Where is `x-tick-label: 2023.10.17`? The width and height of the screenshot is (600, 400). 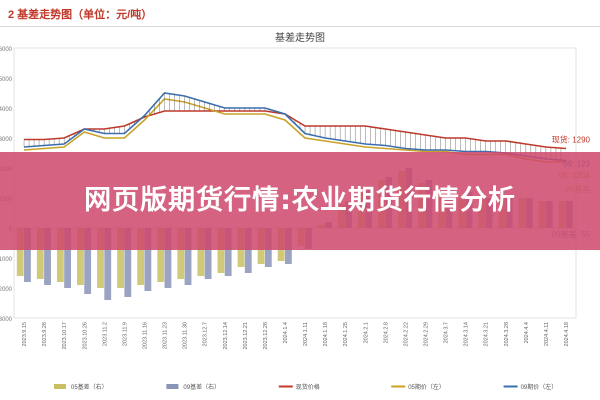
x-tick-label: 2023.10.17 is located at coordinates (65, 336).